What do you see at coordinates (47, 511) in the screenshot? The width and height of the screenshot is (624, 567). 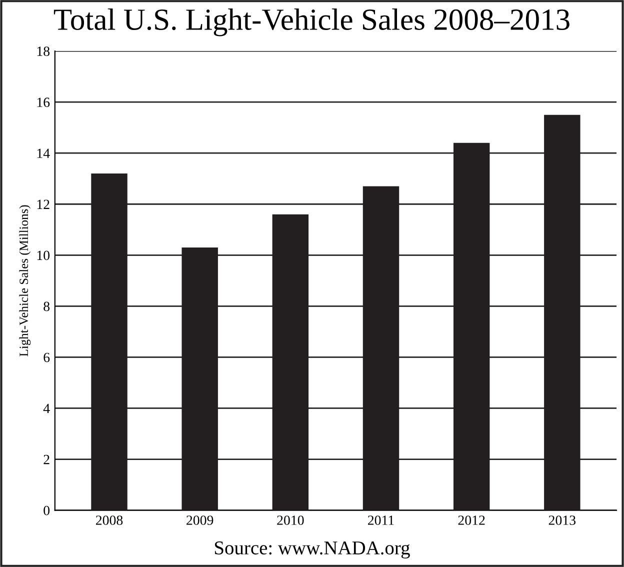 I see `y-tick-label: 0` at bounding box center [47, 511].